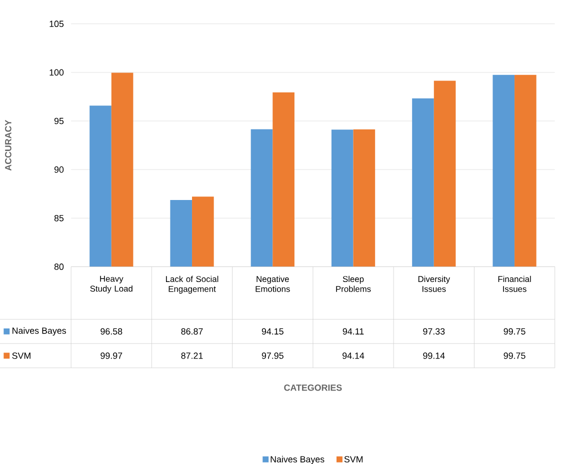 This screenshot has width=573, height=464. I want to click on data-label: 99.14, so click(434, 355).